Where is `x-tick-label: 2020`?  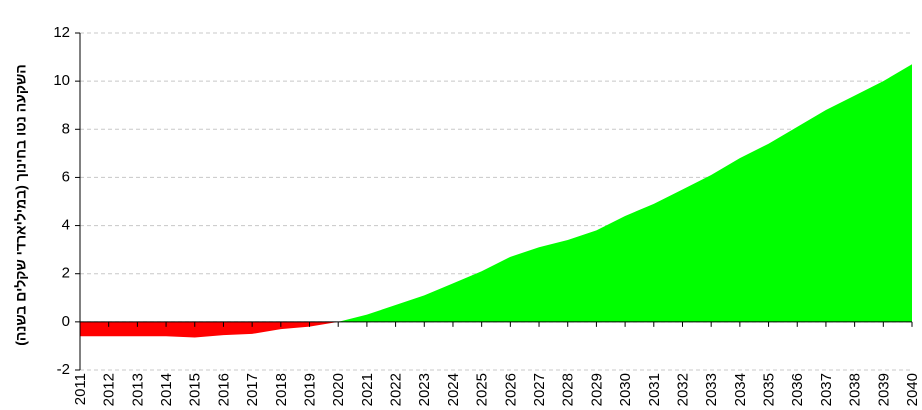
x-tick-label: 2020 is located at coordinates (338, 389).